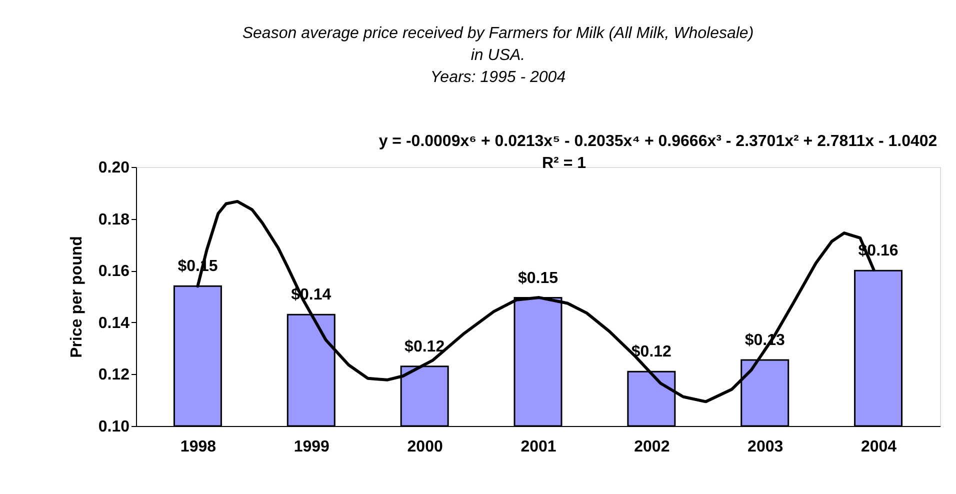 Image resolution: width=956 pixels, height=494 pixels. I want to click on x-tick-label: 2000, so click(425, 447).